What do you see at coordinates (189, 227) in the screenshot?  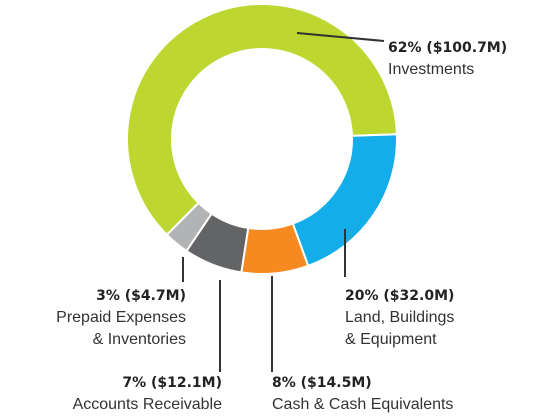 I see `donut-slice` at bounding box center [189, 227].